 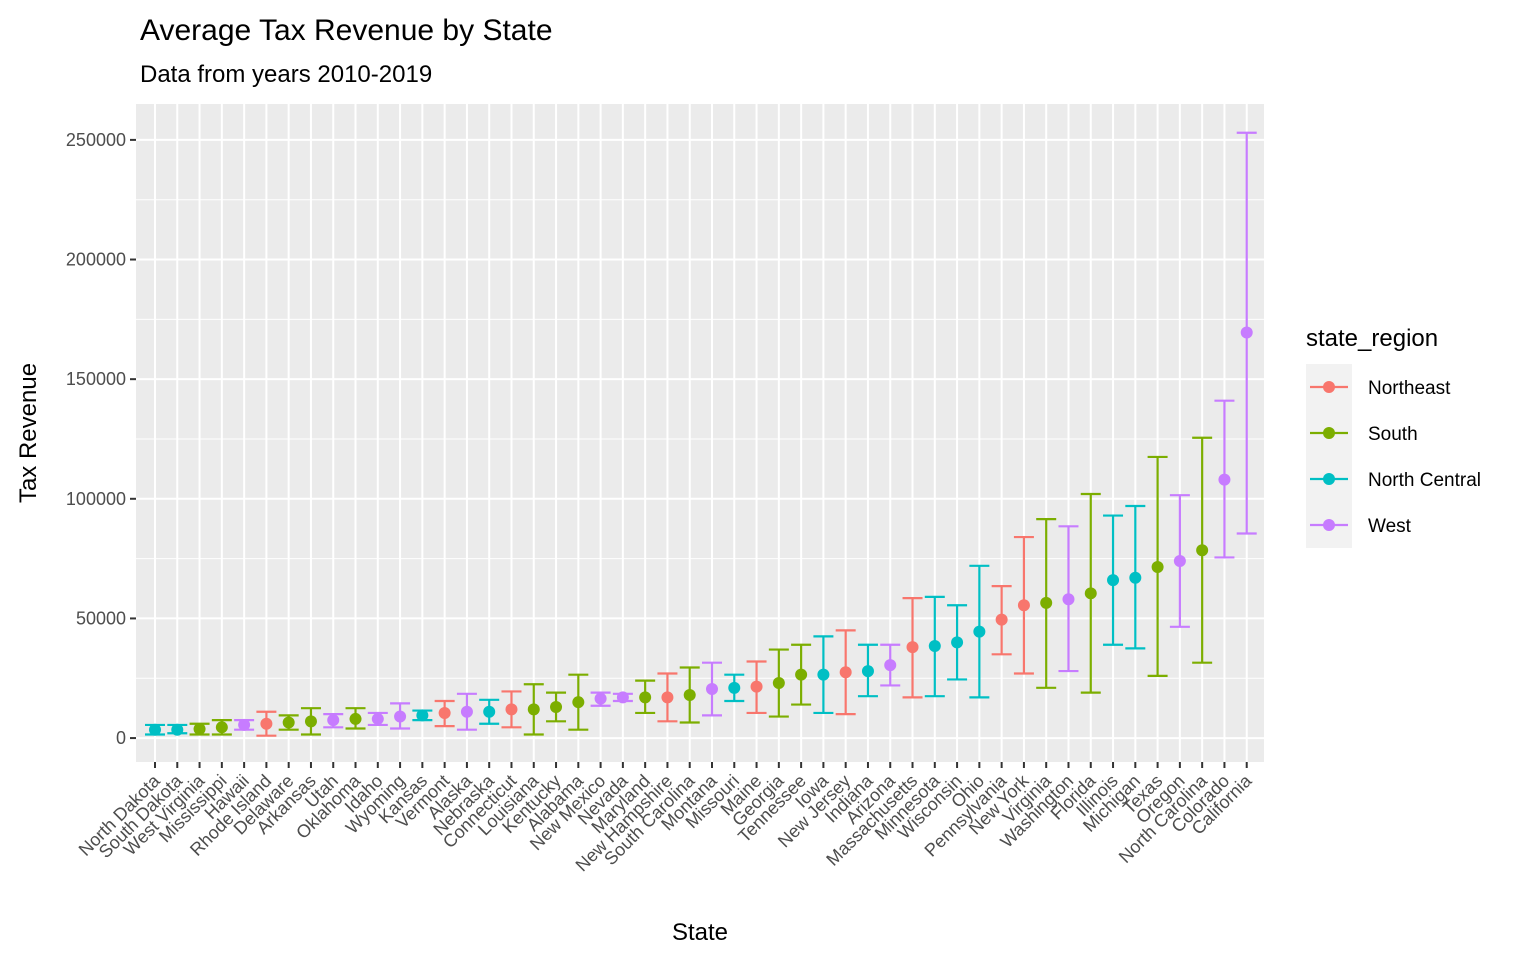 What do you see at coordinates (96, 379) in the screenshot?
I see `y-tick-label: 150000` at bounding box center [96, 379].